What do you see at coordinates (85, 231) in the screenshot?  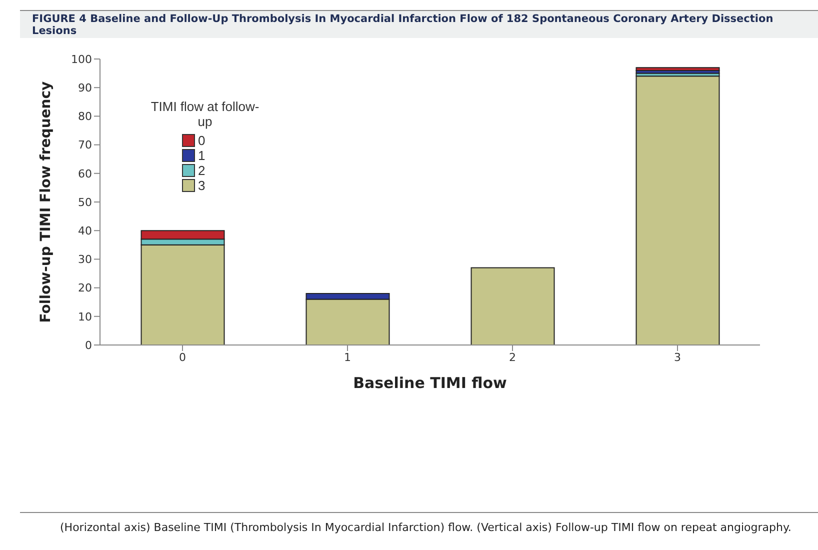 I see `y-tick-label: 40` at bounding box center [85, 231].